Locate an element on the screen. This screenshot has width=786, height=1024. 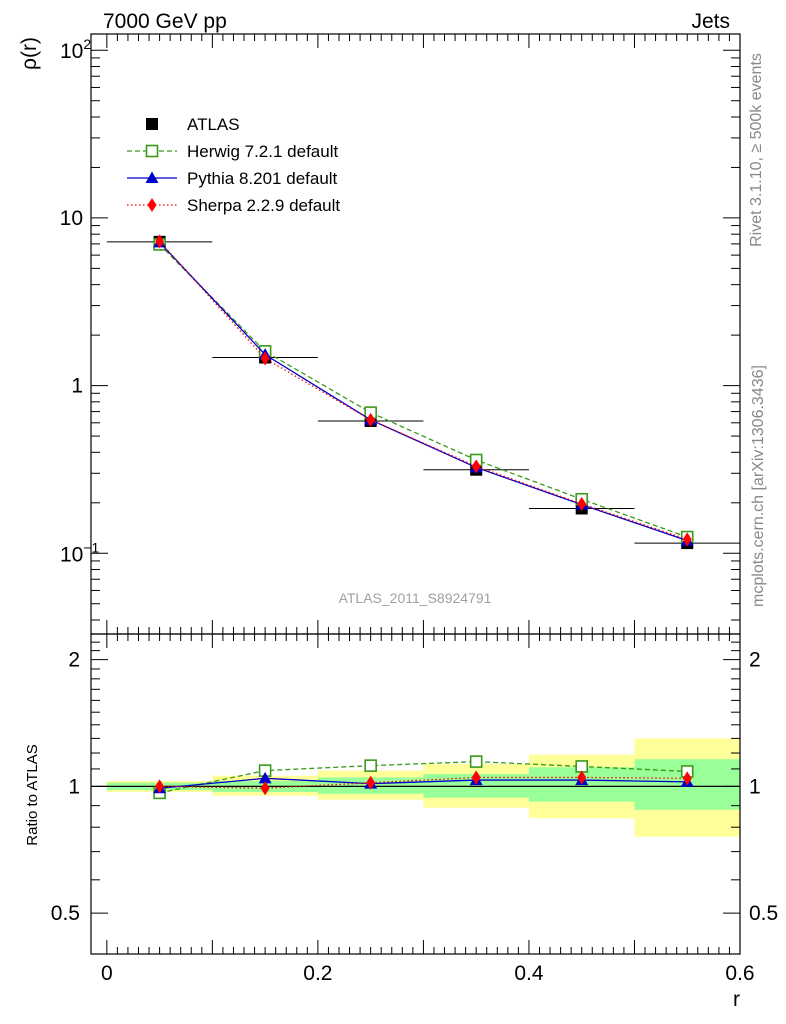
header-left: 7000 GeV pp is located at coordinates (165, 21).